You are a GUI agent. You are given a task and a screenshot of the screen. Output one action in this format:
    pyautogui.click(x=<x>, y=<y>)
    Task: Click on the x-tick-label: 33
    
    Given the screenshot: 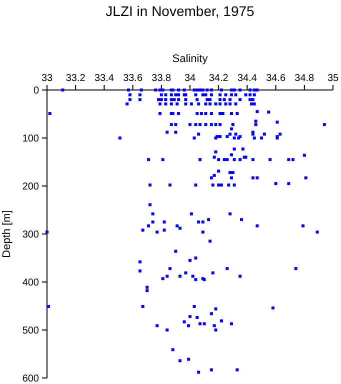 What is the action you would take?
    pyautogui.click(x=47, y=78)
    